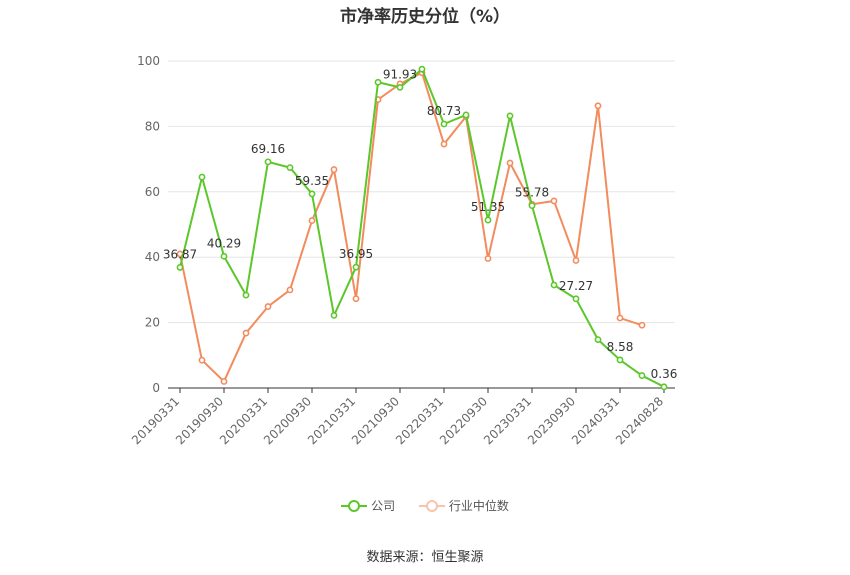 This screenshot has width=850, height=575. Describe the element at coordinates (444, 111) in the screenshot. I see `data-label-company-20220331: 80.73` at that location.